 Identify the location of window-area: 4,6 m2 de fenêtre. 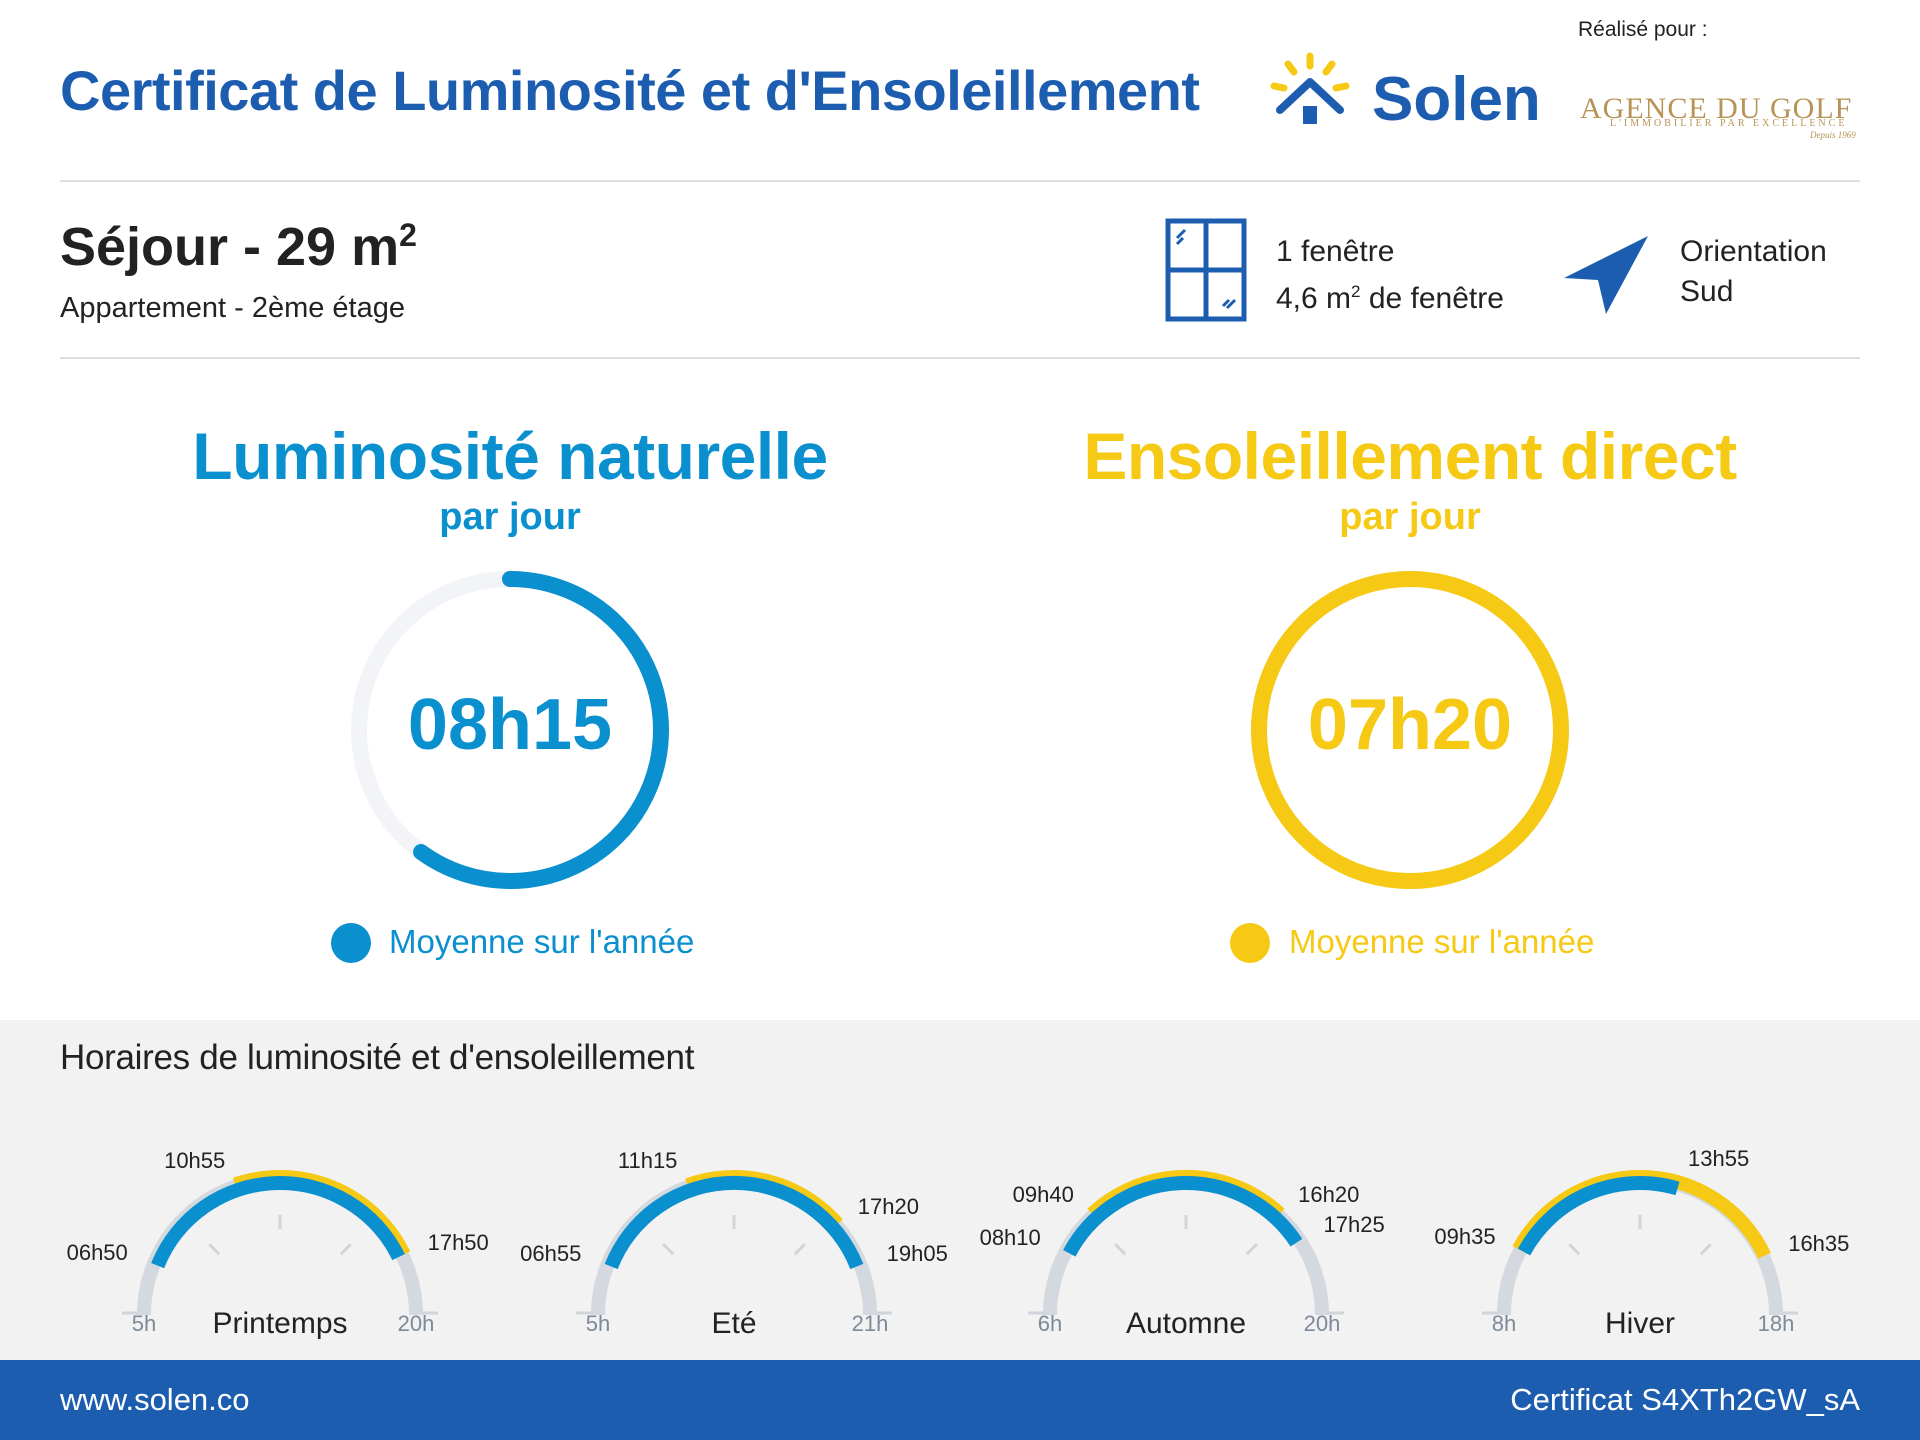
(1390, 298).